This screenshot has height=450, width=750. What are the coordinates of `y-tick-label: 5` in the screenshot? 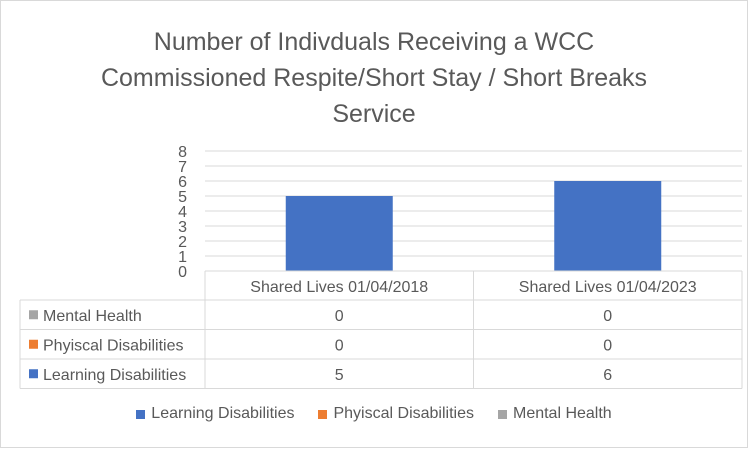 It's located at (182, 197).